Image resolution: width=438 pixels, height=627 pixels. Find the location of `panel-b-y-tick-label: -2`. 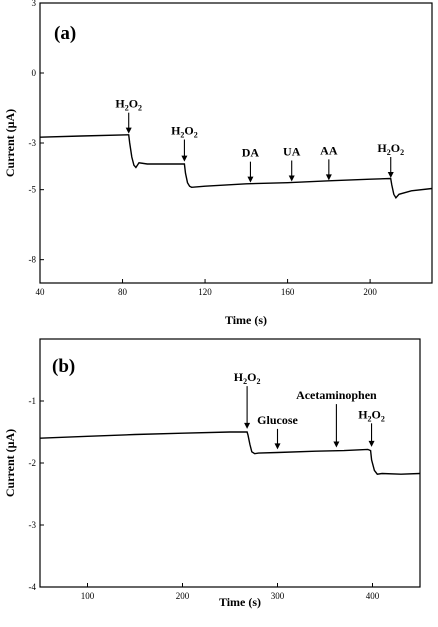

panel-b-y-tick-label: -2 is located at coordinates (33, 463).